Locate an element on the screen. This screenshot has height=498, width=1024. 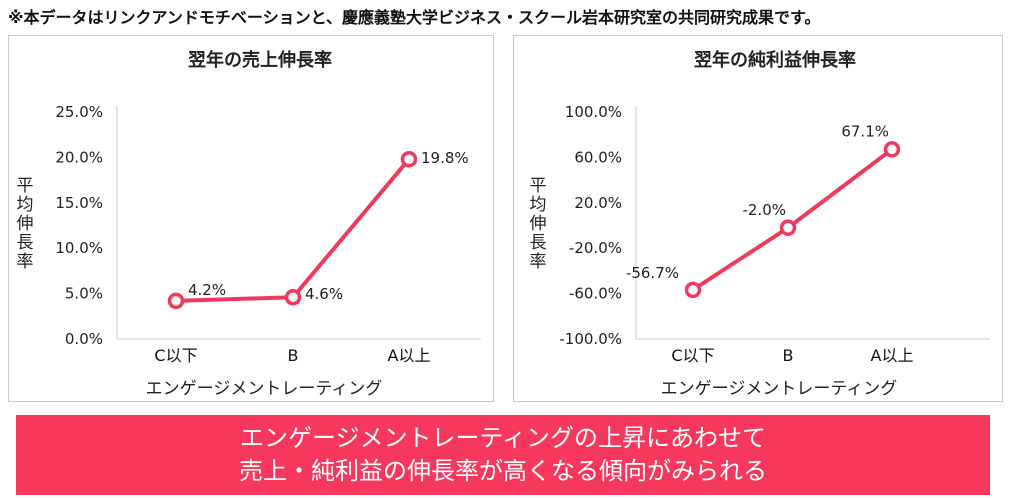
data-label: -56.7% is located at coordinates (652, 273).